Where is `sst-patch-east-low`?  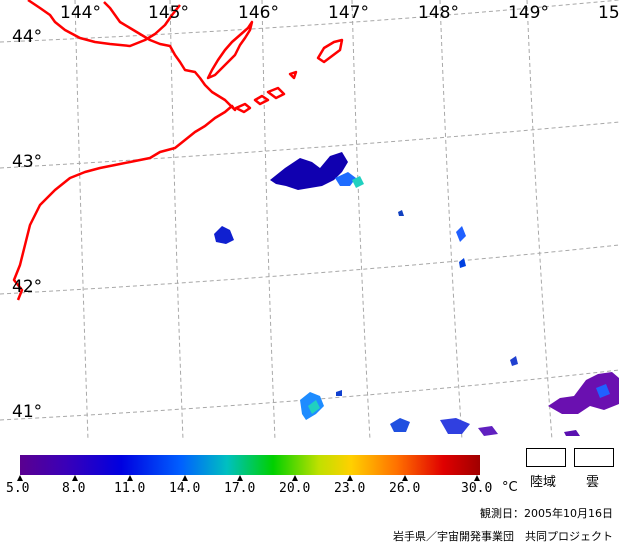 sst-patch-east-low is located at coordinates (572, 433).